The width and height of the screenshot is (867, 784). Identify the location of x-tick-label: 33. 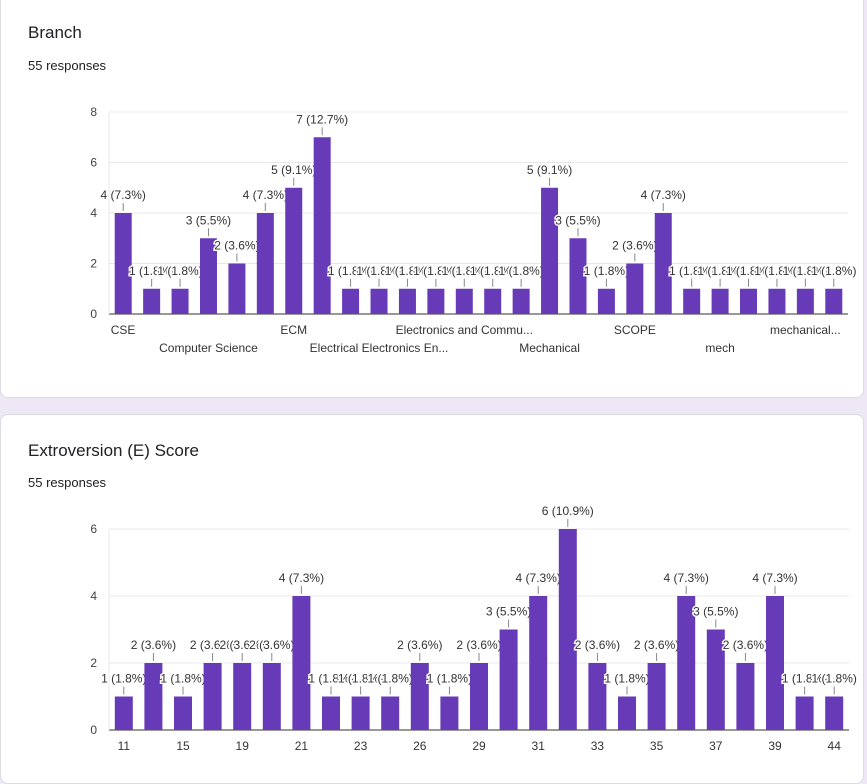
(598, 746).